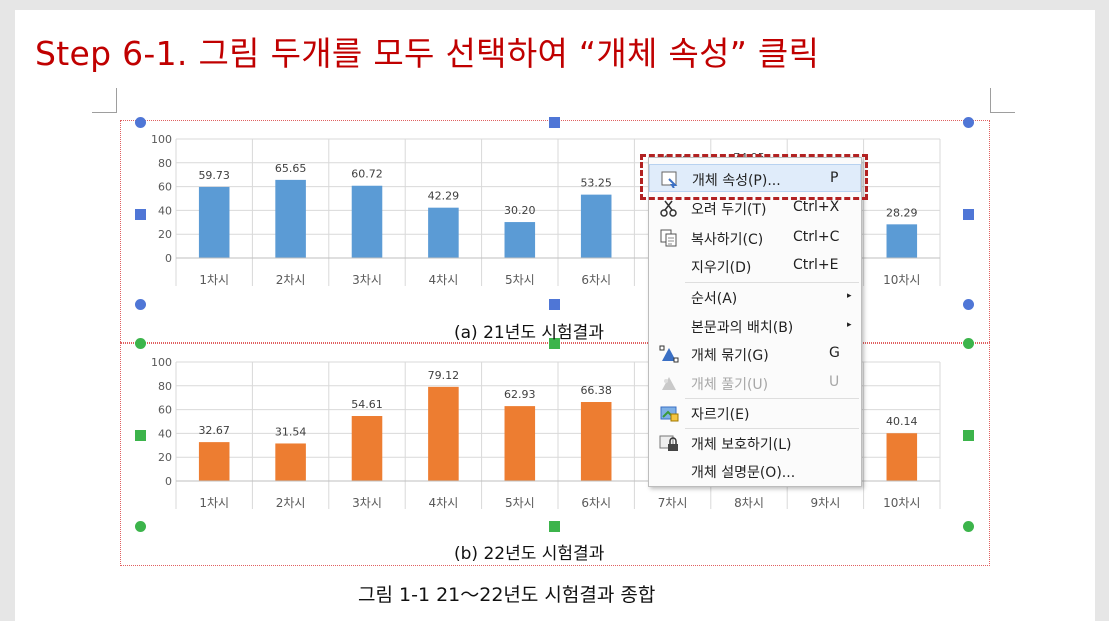  I want to click on x-tick-label: 8차시, so click(749, 503).